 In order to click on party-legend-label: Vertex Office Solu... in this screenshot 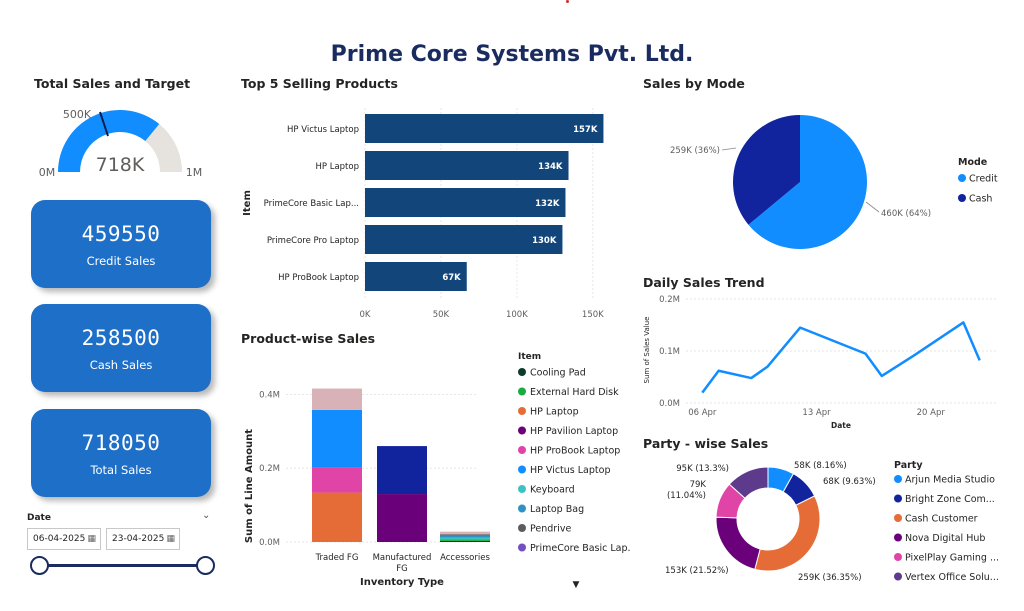, I will do `click(952, 577)`.